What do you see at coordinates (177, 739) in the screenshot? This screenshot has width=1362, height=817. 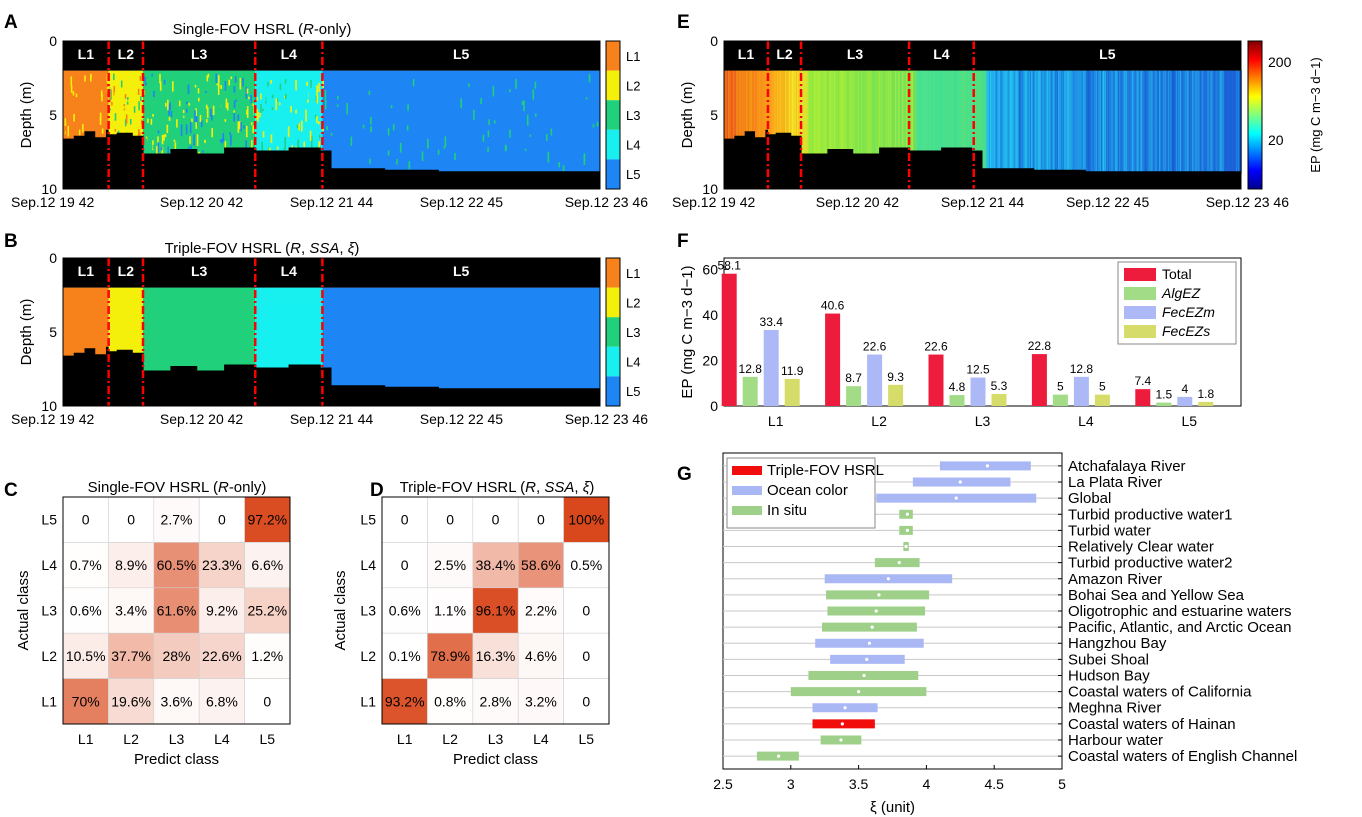 I see `x-tick-label: L3` at bounding box center [177, 739].